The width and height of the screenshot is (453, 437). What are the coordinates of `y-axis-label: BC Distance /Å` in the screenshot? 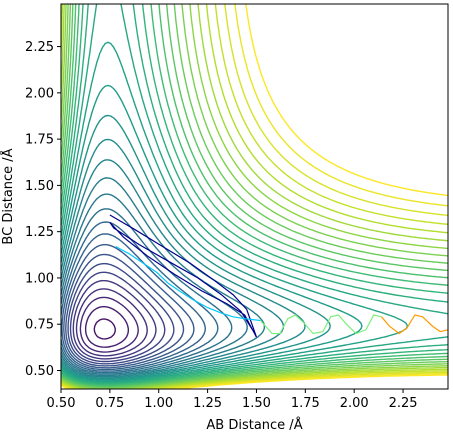 It's located at (8, 196).